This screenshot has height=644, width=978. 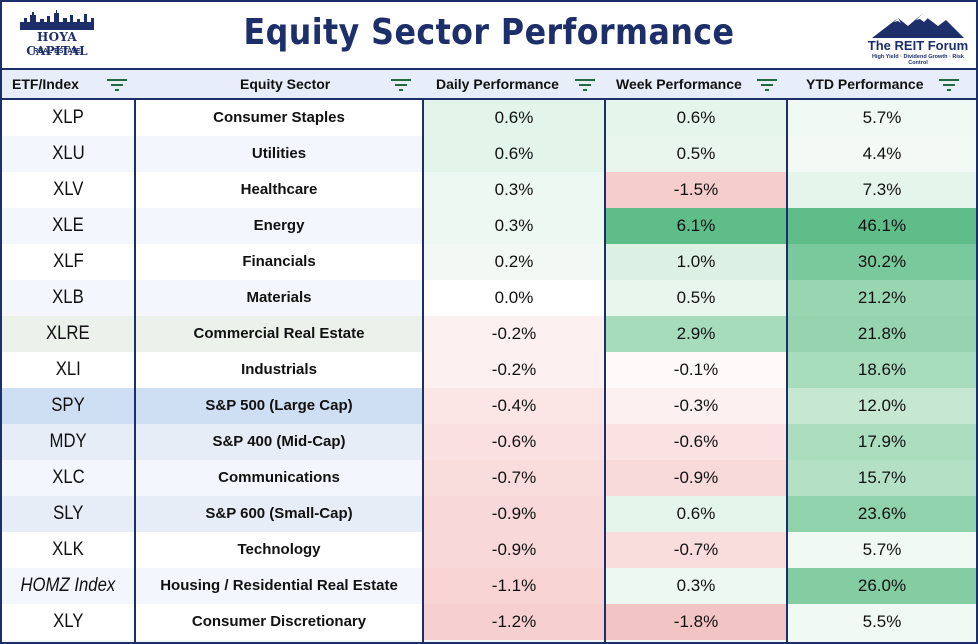 What do you see at coordinates (514, 225) in the screenshot?
I see `daily-performance-cell-text: 0.3%` at bounding box center [514, 225].